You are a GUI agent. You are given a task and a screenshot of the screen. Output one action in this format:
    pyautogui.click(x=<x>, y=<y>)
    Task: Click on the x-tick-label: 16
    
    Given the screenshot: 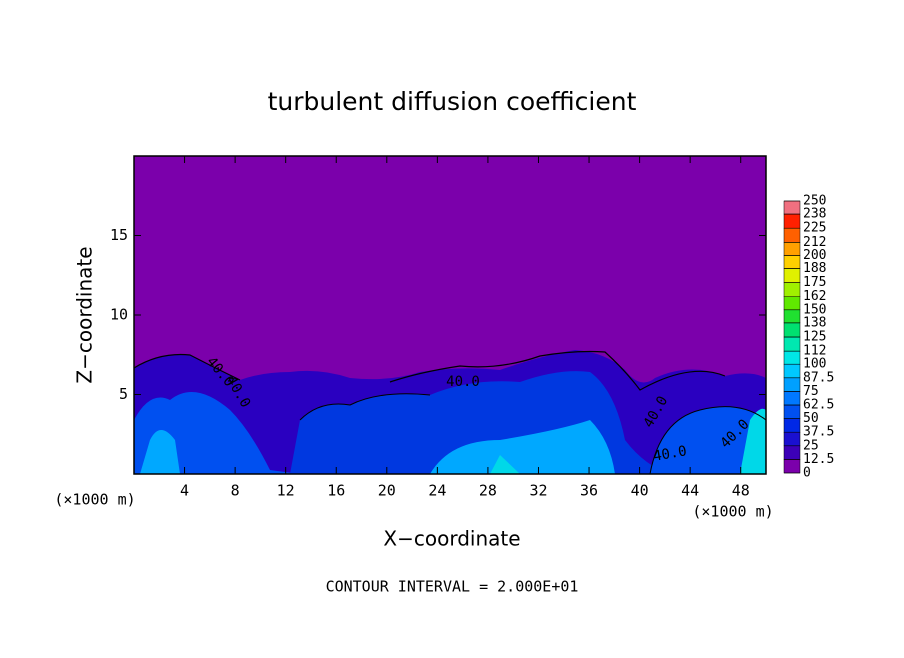 What is the action you would take?
    pyautogui.click(x=336, y=491)
    